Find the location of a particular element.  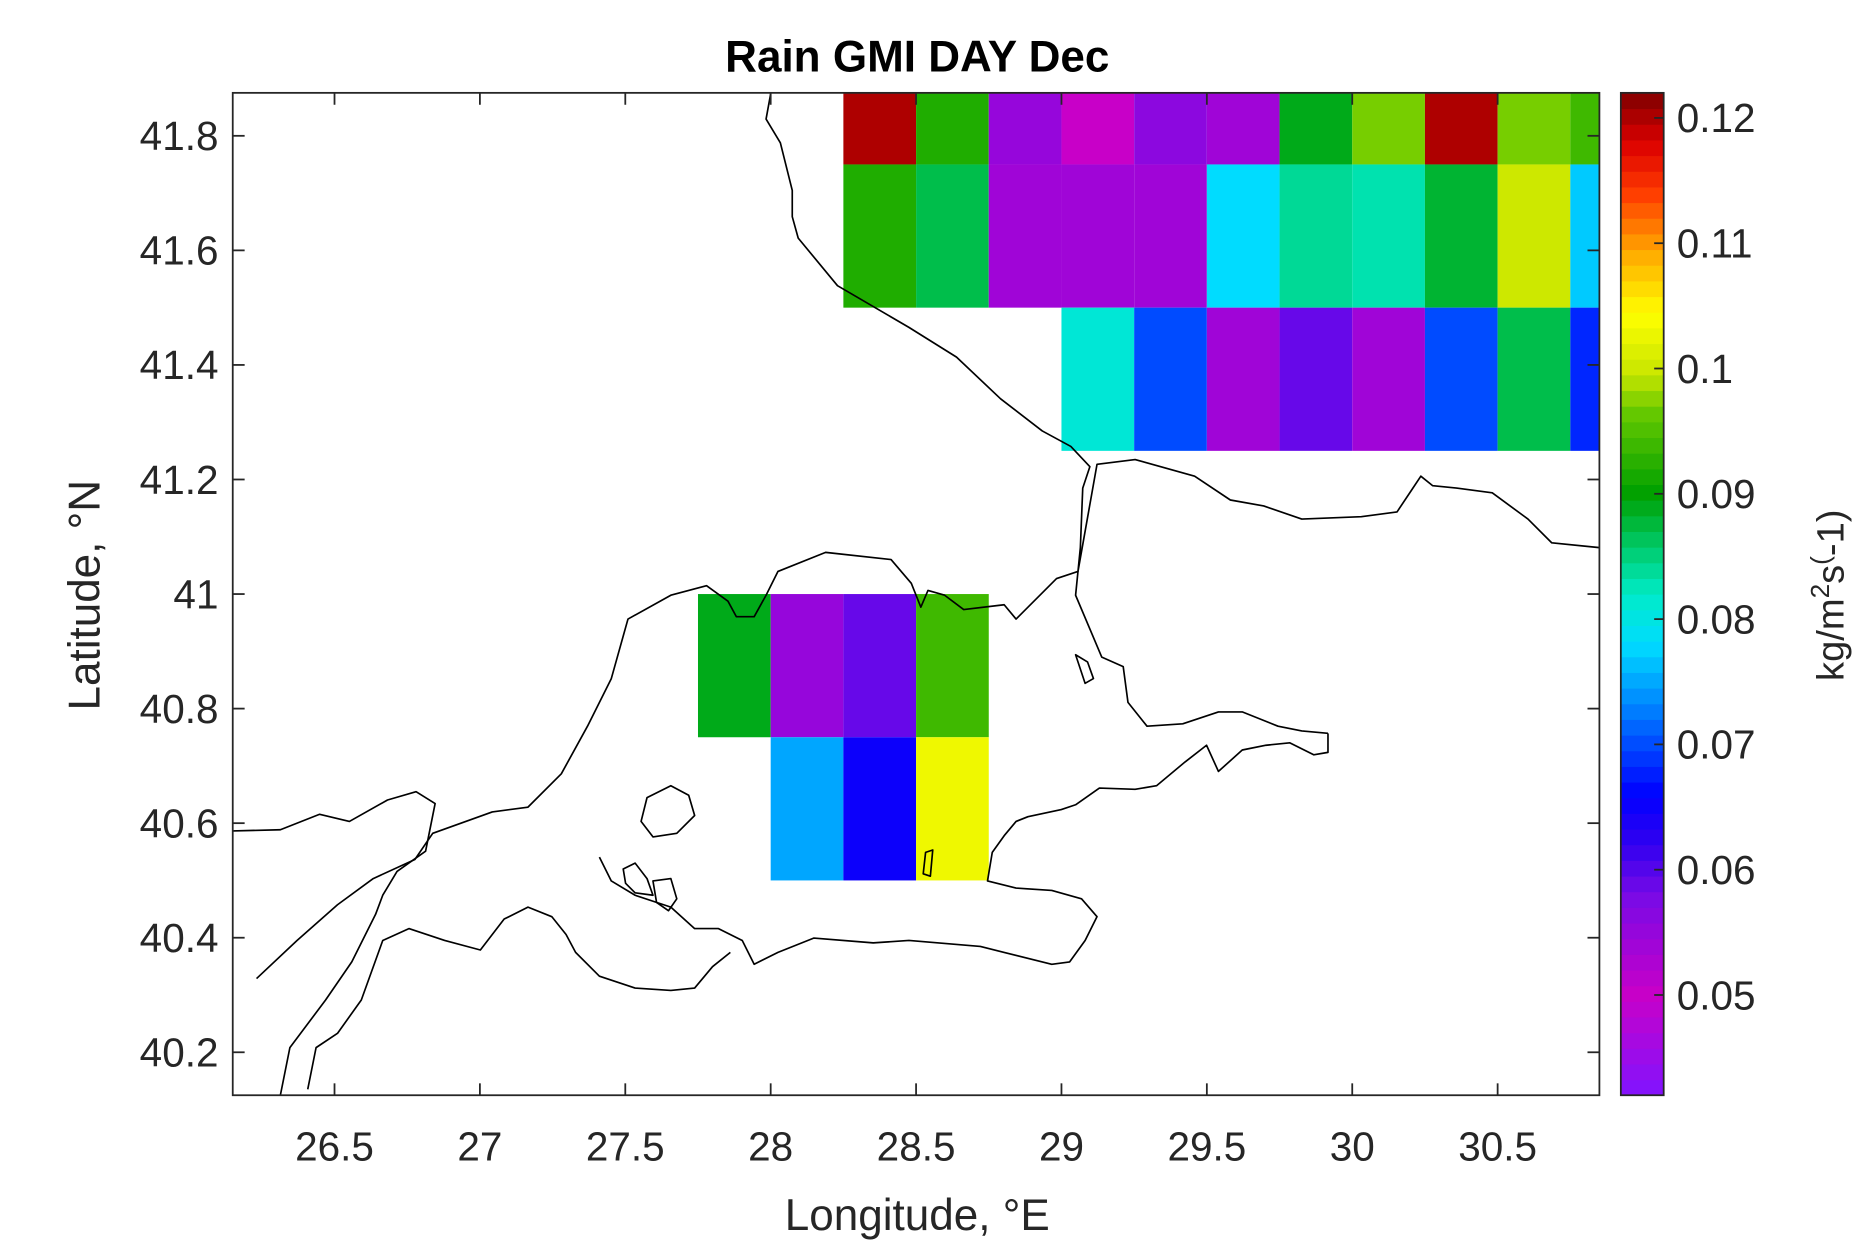

rain-cell-r1-c9 is located at coordinates (1534, 236).